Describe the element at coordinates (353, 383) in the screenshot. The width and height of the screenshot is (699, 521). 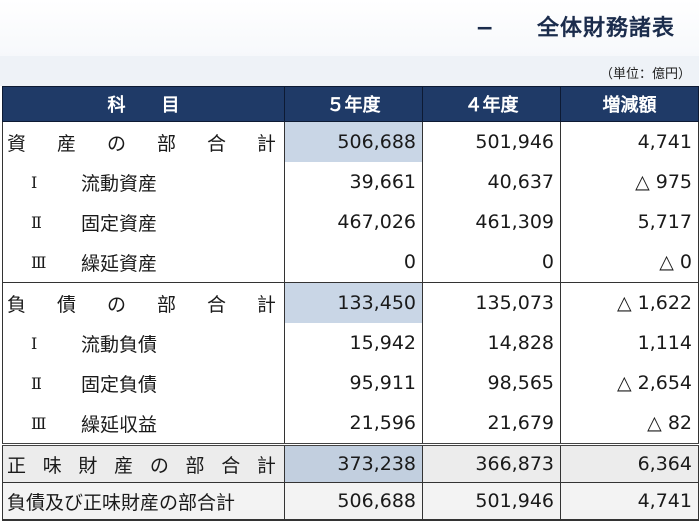
I see `value-fy5: 95,911` at that location.